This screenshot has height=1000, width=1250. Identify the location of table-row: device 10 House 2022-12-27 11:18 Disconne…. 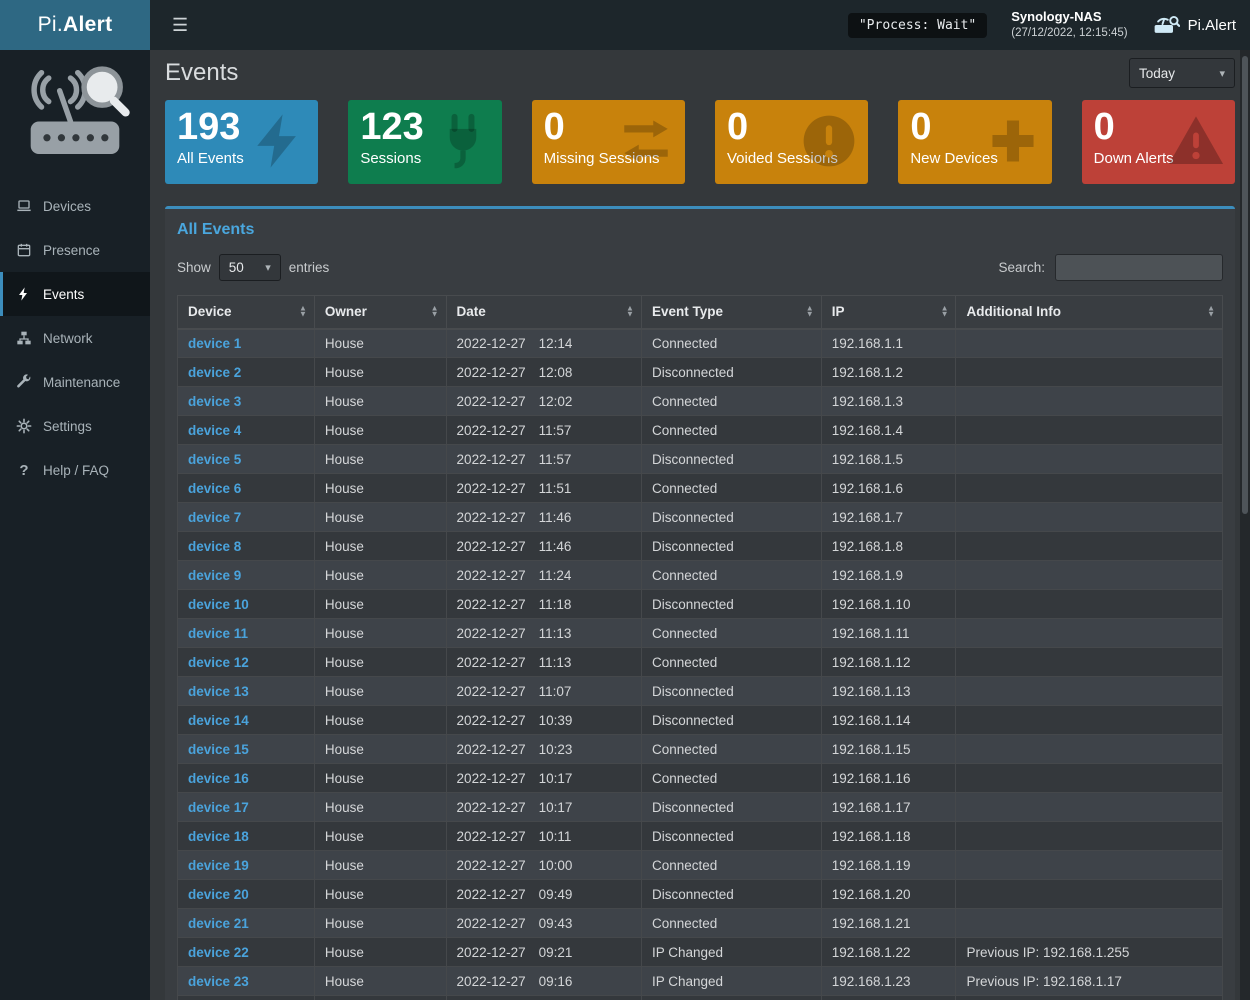
(700, 604).